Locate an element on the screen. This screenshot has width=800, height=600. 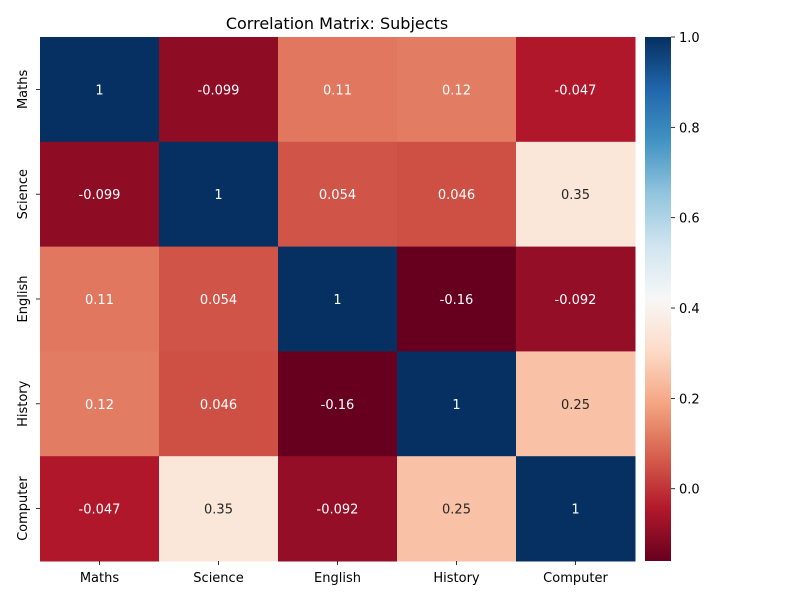
y-tick-label: English is located at coordinates (23, 299).